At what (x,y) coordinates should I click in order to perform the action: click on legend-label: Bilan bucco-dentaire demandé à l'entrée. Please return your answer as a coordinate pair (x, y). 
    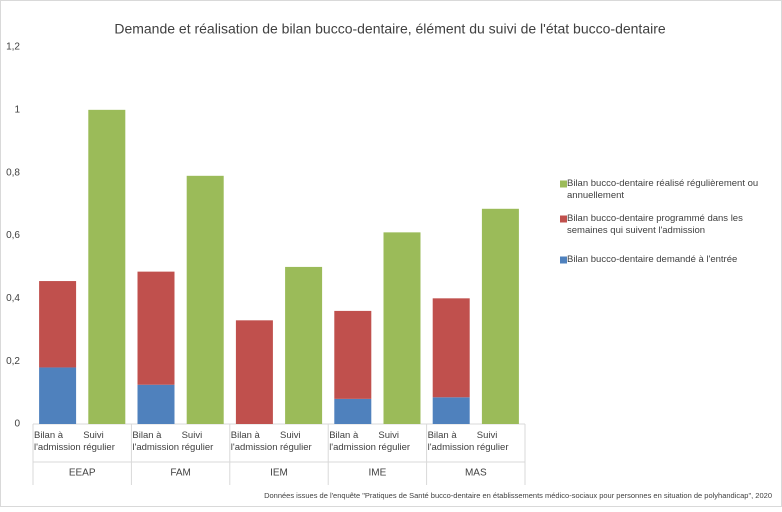
    Looking at the image, I should click on (652, 259).